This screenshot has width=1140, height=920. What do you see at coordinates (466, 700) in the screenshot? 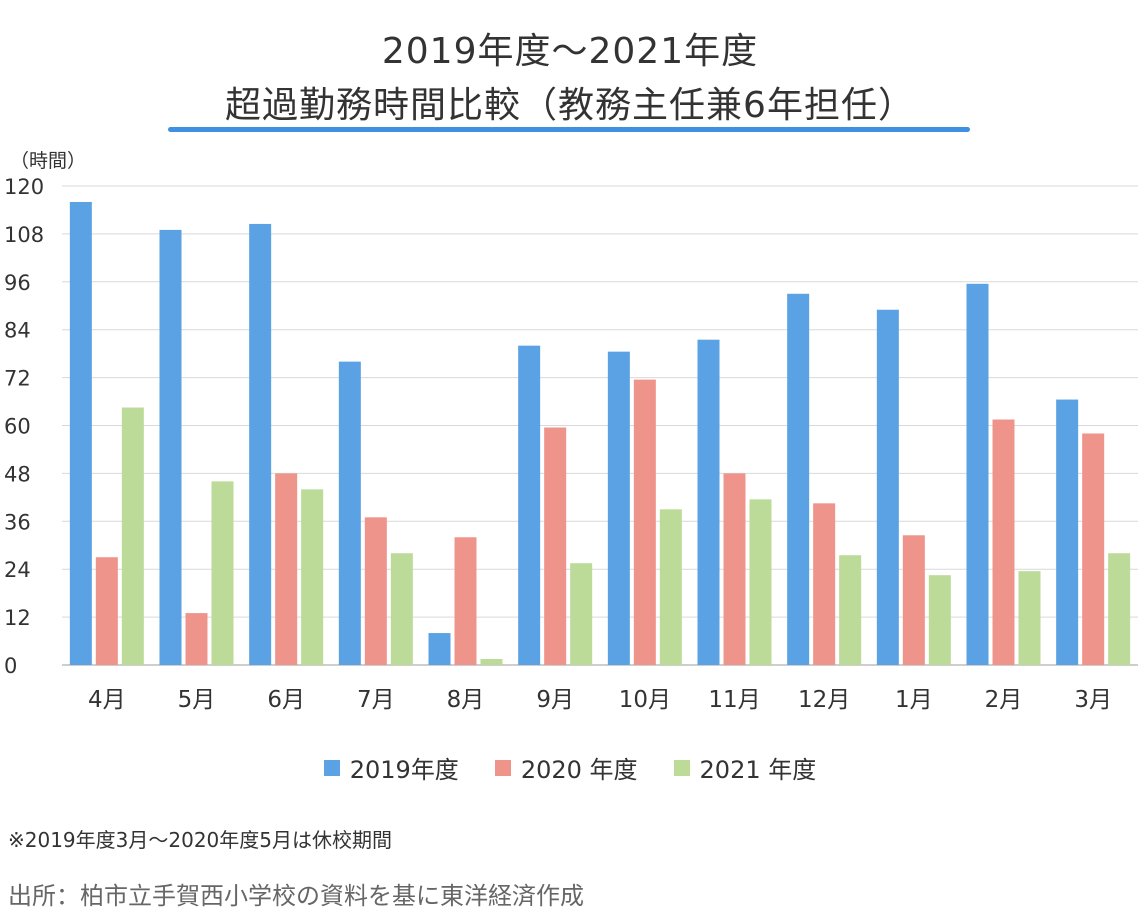
I see `x-tick-label: 8月` at bounding box center [466, 700].